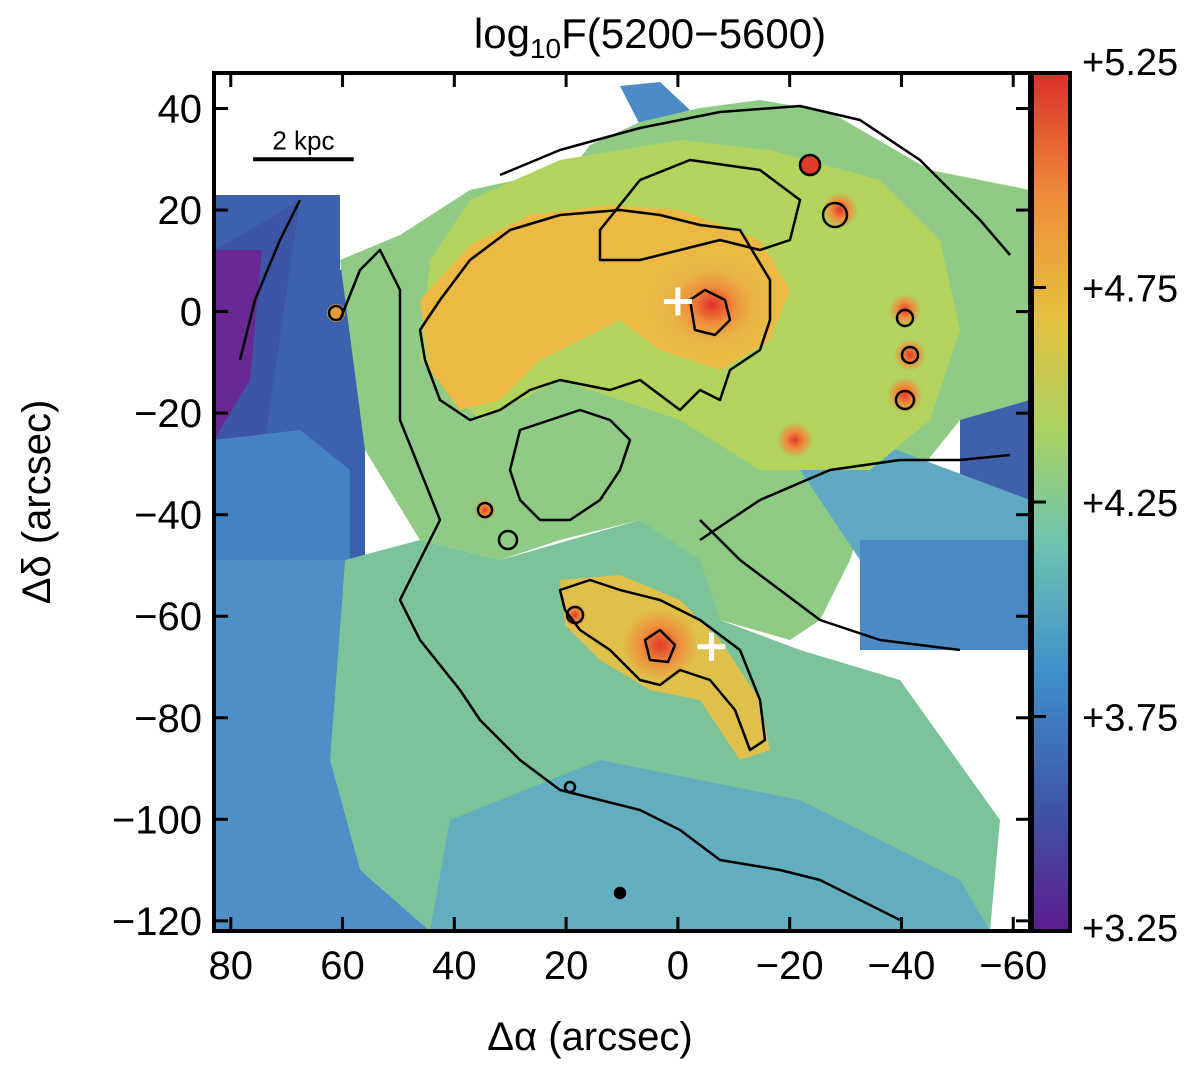 The width and height of the screenshot is (1200, 1072). Describe the element at coordinates (710, 312) in the screenshot. I see `contour-nucleus` at that location.